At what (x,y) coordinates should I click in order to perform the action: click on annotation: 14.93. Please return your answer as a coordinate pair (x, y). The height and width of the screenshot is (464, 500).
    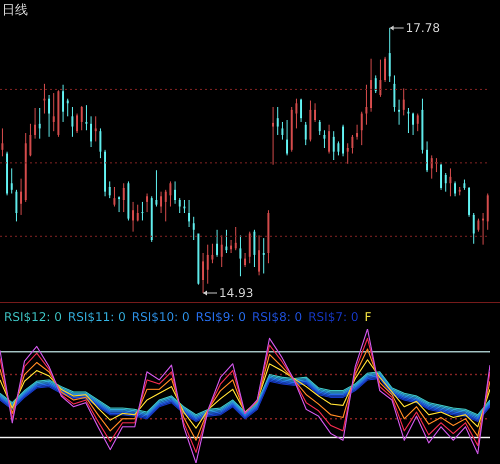
    Looking at the image, I should click on (236, 293).